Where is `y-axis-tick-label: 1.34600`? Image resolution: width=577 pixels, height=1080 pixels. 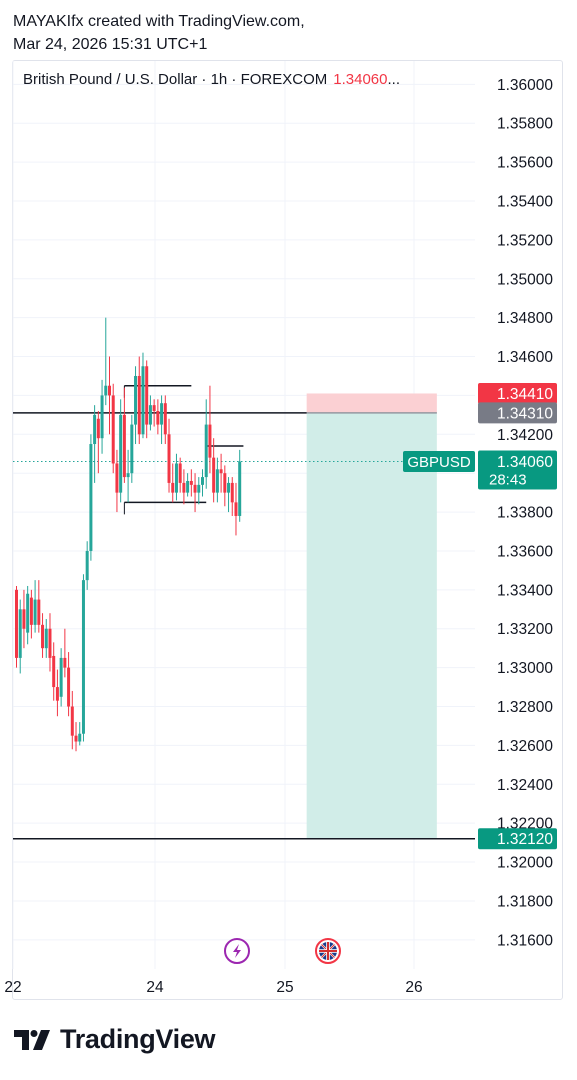 y-axis-tick-label: 1.34600 is located at coordinates (525, 357).